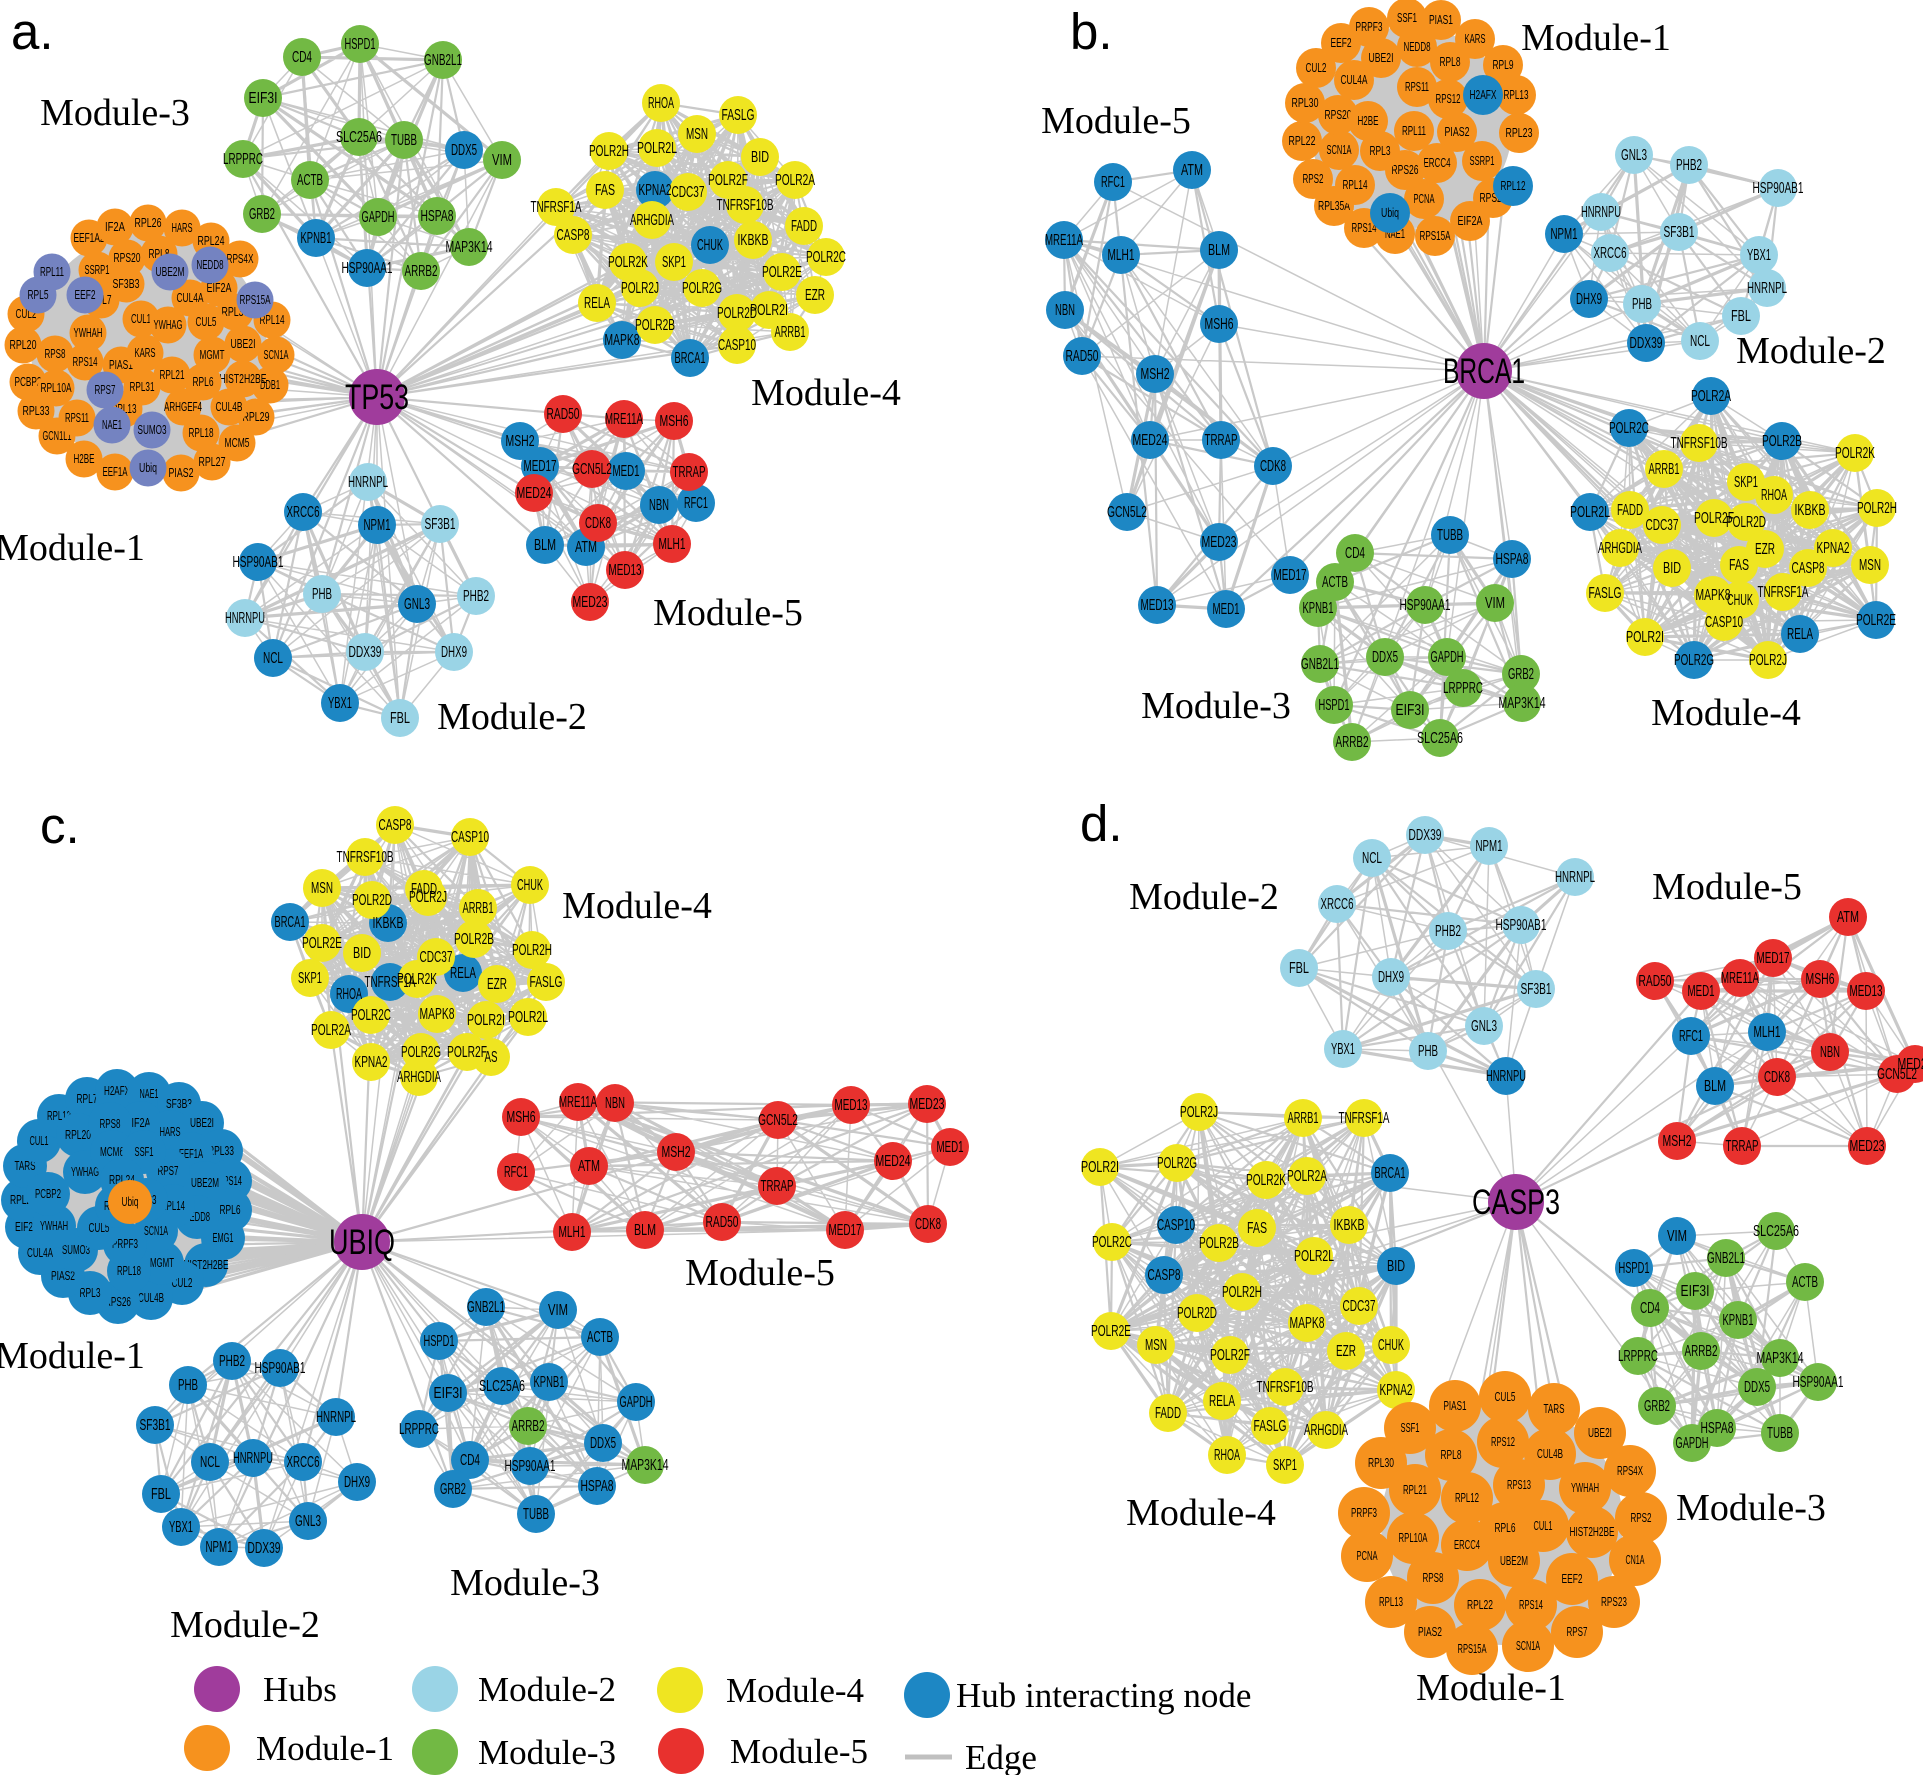 Image resolution: width=1923 pixels, height=1780 pixels. What do you see at coordinates (264, 1548) in the screenshot?
I see `svg-text: DDX39` at bounding box center [264, 1548].